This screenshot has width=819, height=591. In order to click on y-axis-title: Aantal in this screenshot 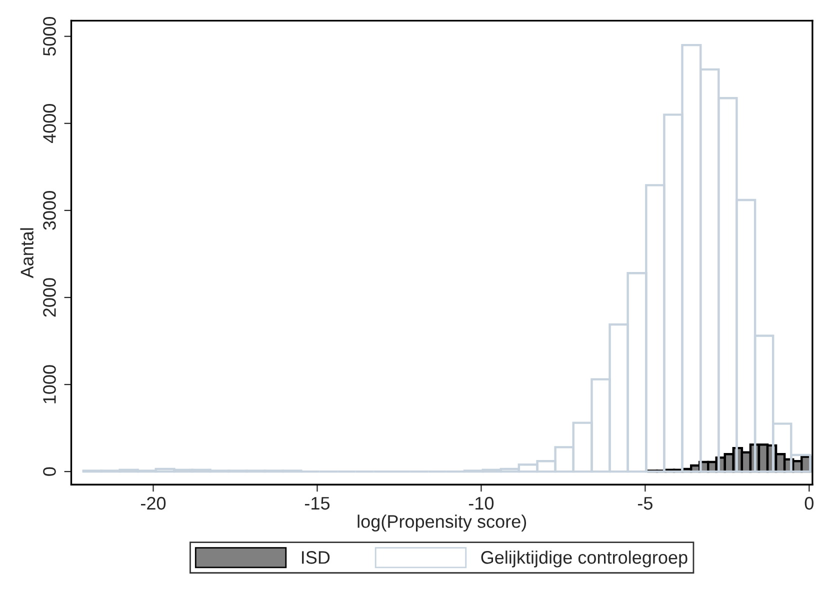, I will do `click(27, 253)`.